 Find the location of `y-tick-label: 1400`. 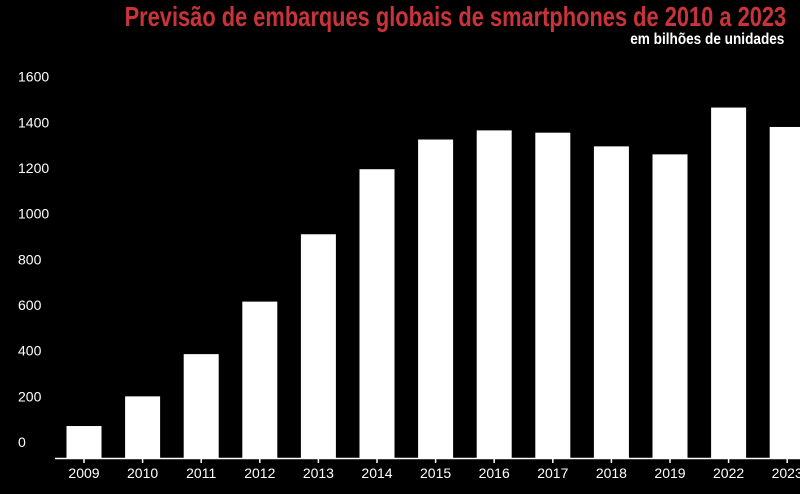

y-tick-label: 1400 is located at coordinates (33, 122).